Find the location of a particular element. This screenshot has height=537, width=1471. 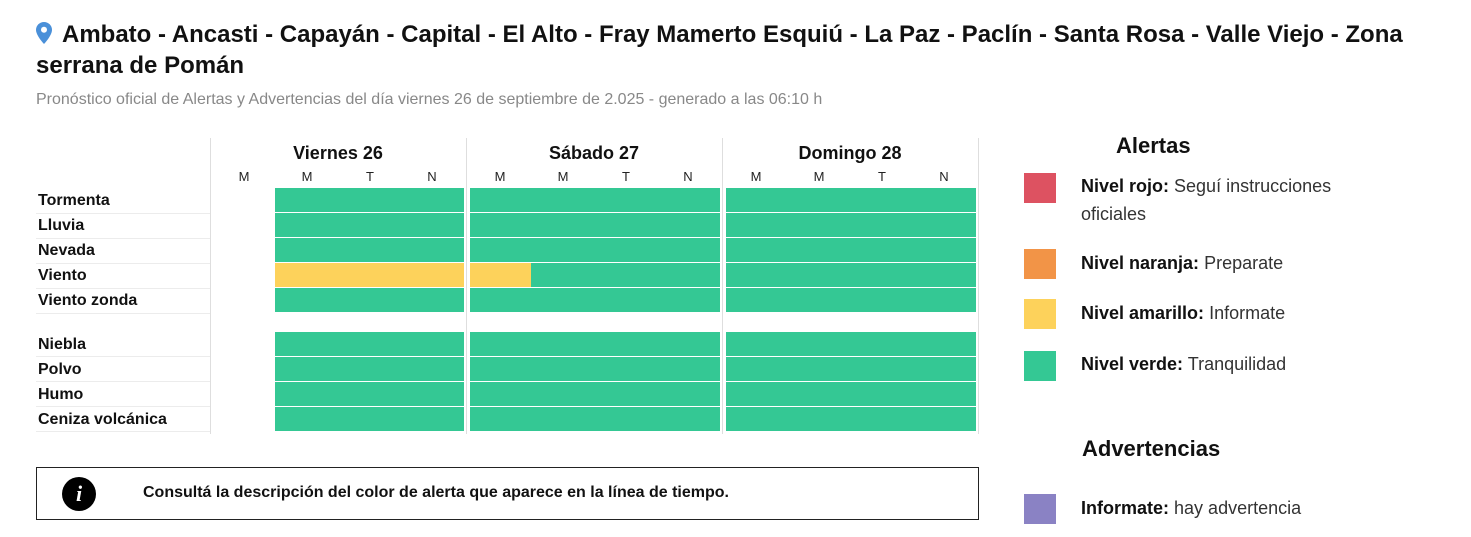

row-label-tormenta: Tormenta is located at coordinates (74, 200).